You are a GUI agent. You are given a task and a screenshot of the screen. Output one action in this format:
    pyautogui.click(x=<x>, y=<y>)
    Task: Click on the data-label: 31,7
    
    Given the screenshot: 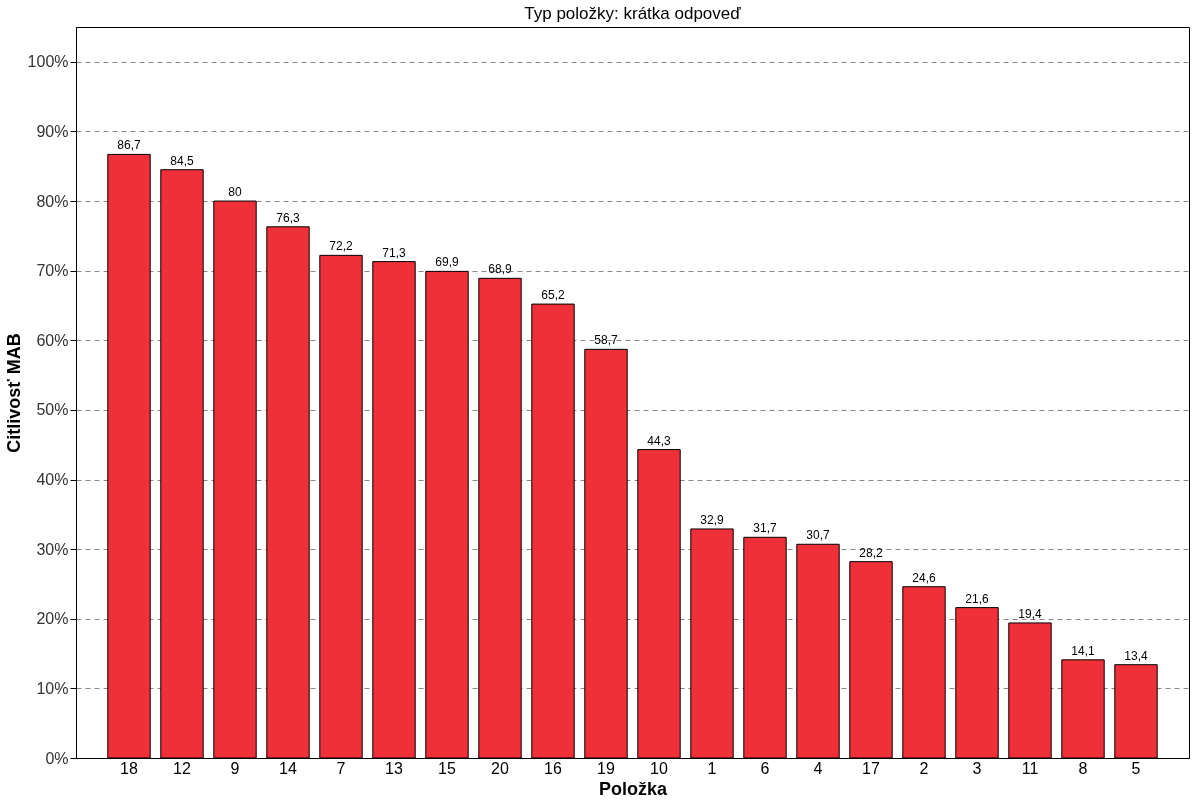 What is the action you would take?
    pyautogui.click(x=765, y=528)
    